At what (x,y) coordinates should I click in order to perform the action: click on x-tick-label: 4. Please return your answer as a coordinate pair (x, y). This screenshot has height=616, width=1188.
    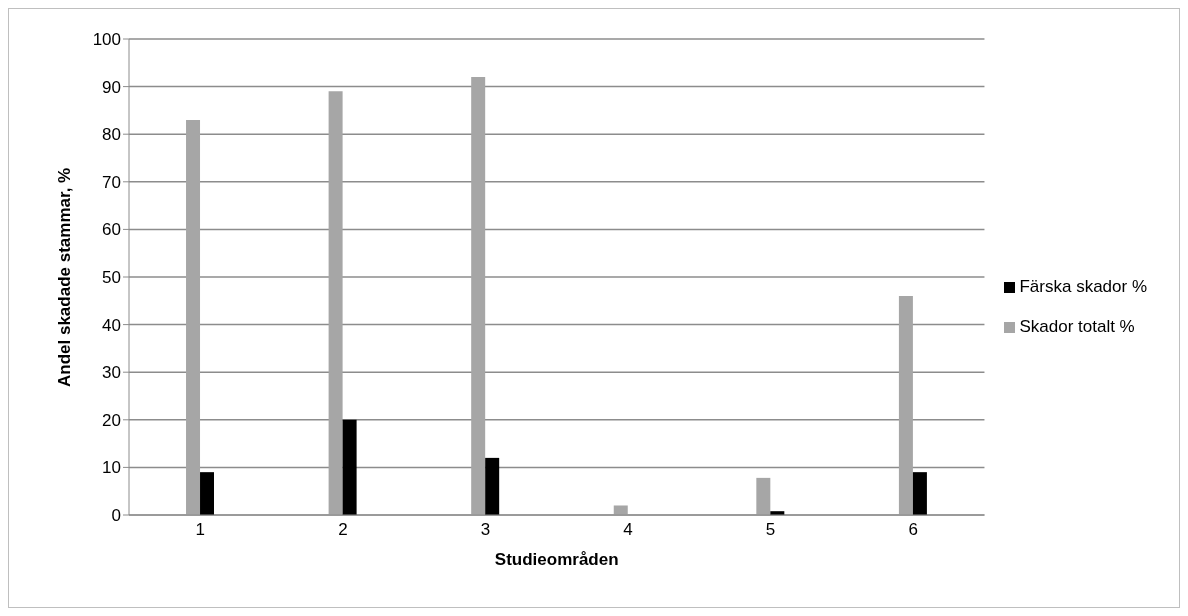
    Looking at the image, I should click on (628, 530).